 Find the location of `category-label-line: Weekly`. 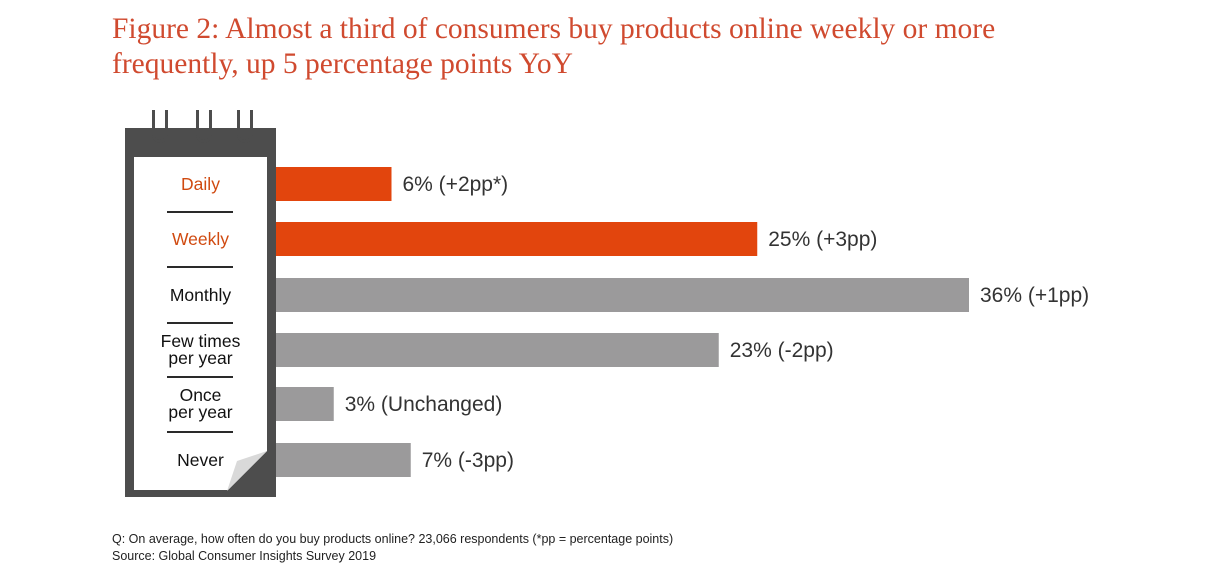

category-label-line: Weekly is located at coordinates (200, 238).